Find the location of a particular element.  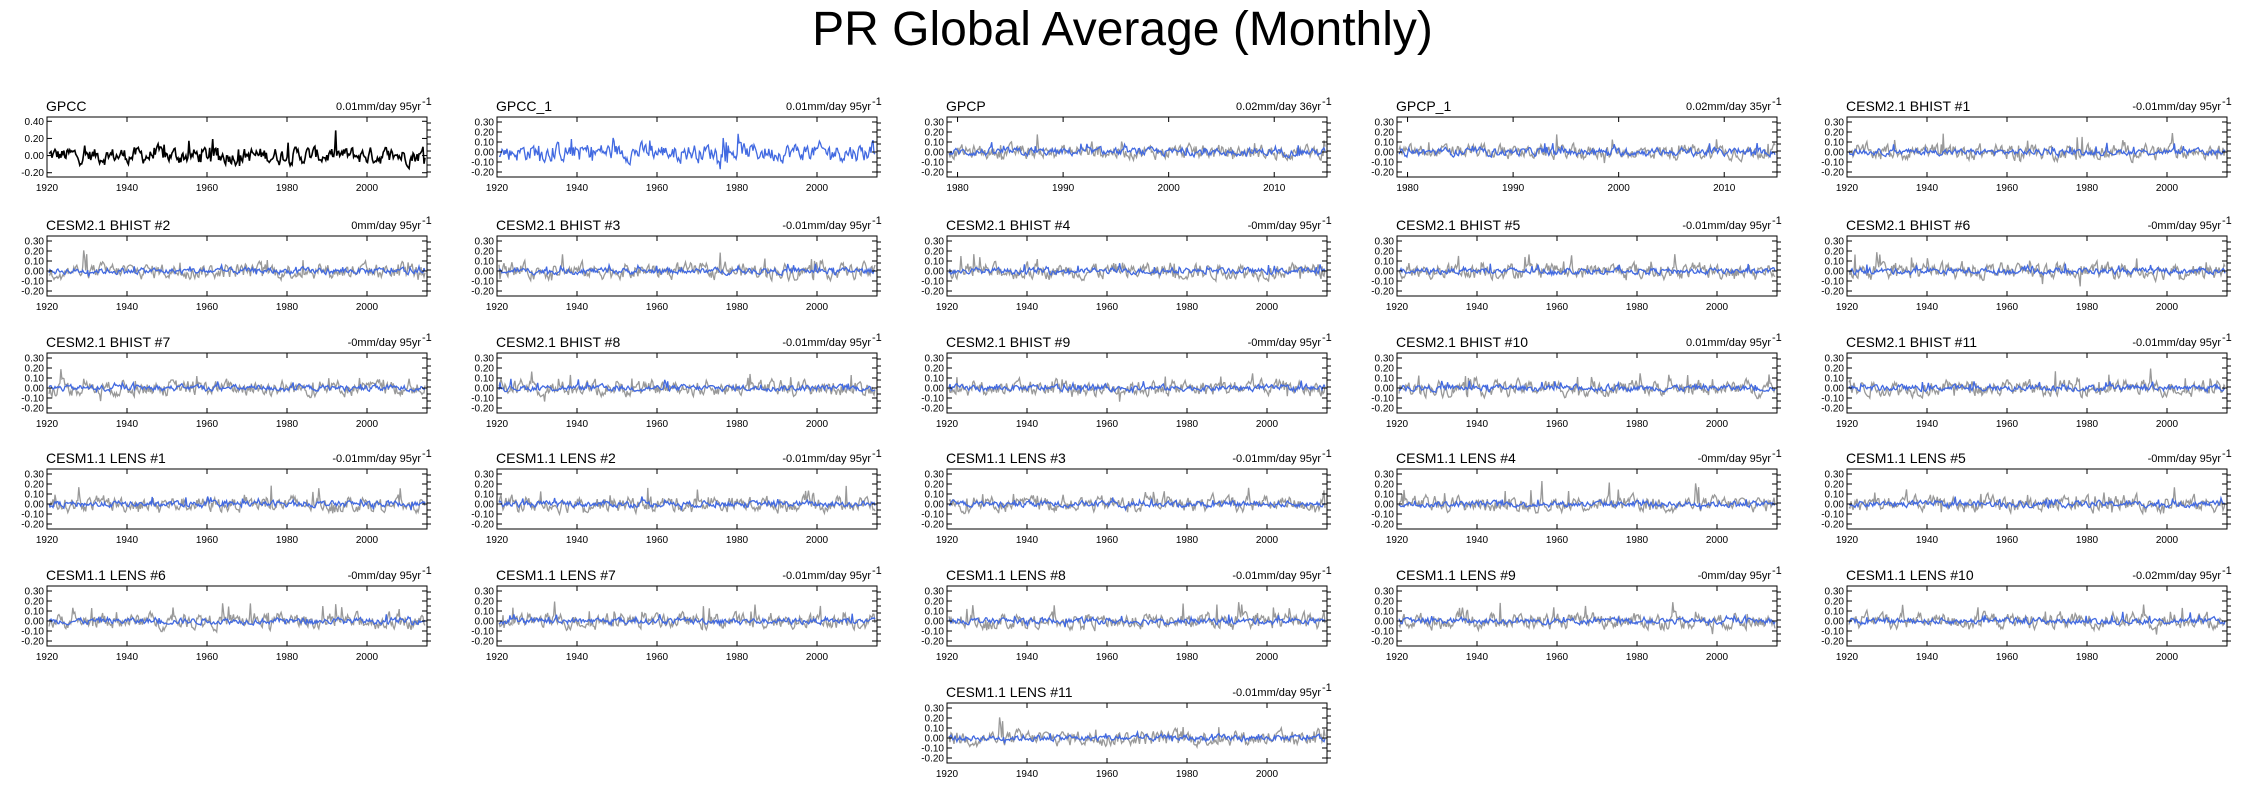

panel-title: CESM1.1 LENS #2 is located at coordinates (556, 458).